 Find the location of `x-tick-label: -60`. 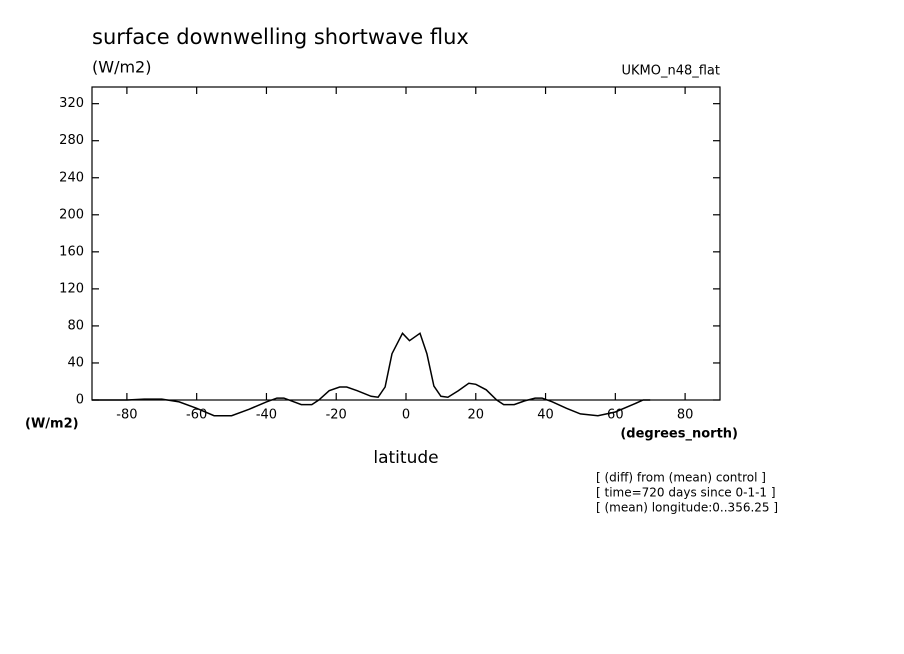

x-tick-label: -60 is located at coordinates (196, 415).